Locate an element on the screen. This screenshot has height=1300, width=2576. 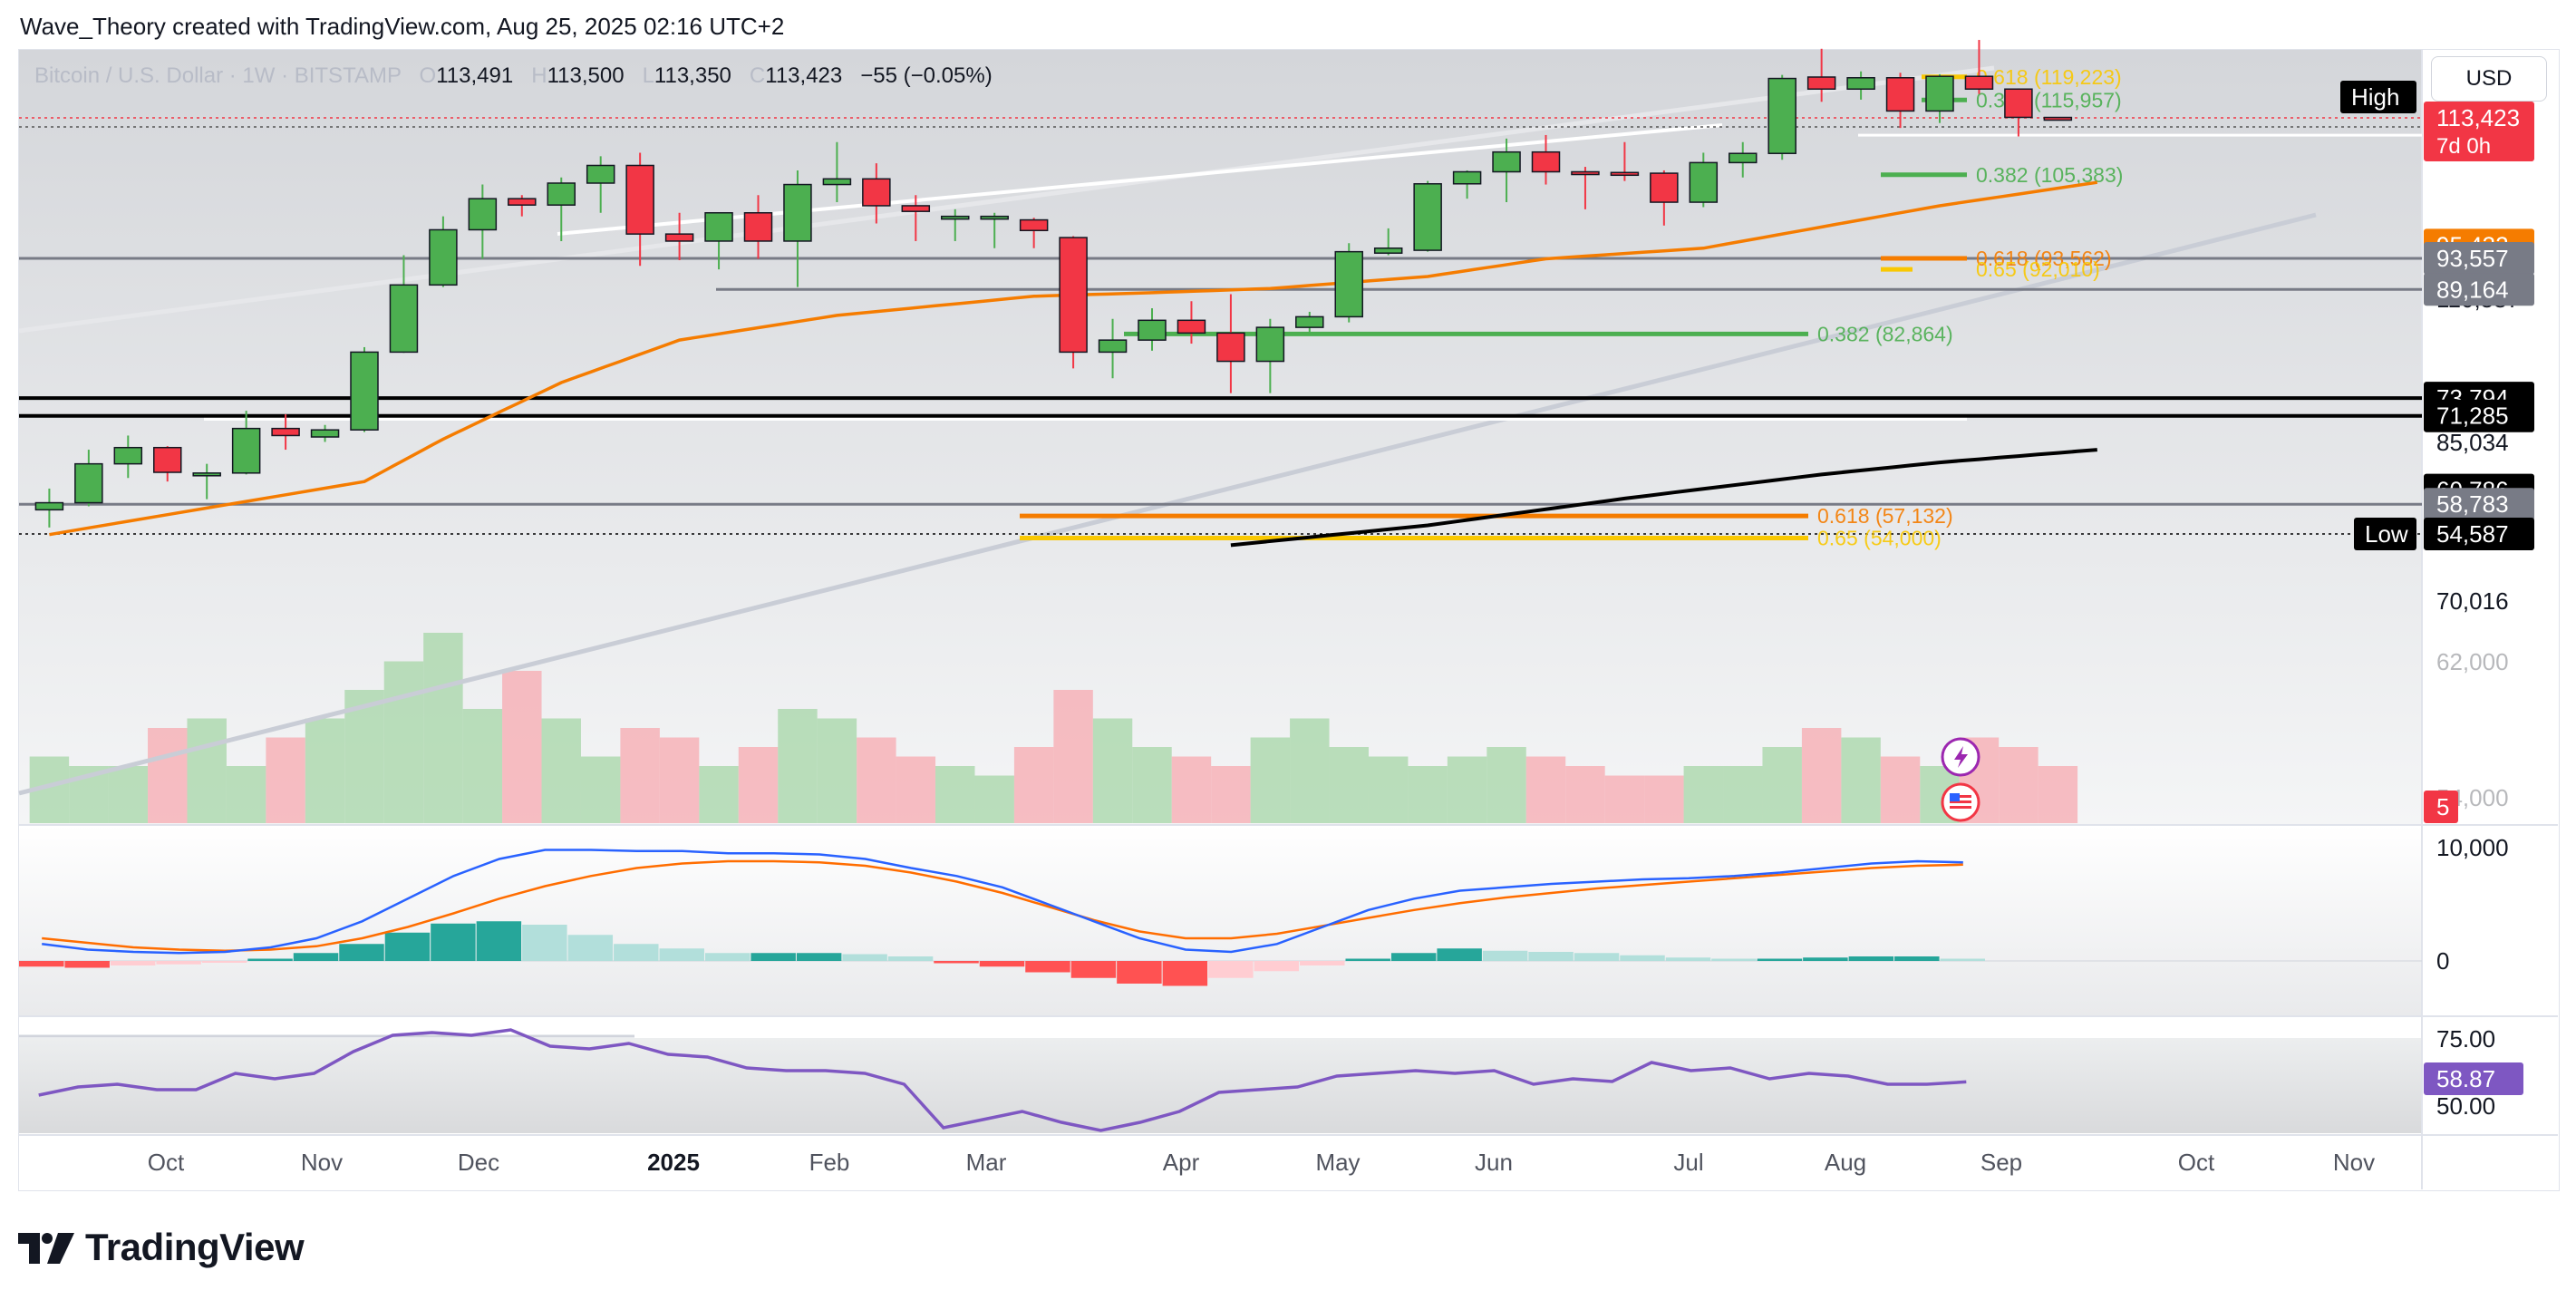
time-axis-label: Apr is located at coordinates (1181, 1162).